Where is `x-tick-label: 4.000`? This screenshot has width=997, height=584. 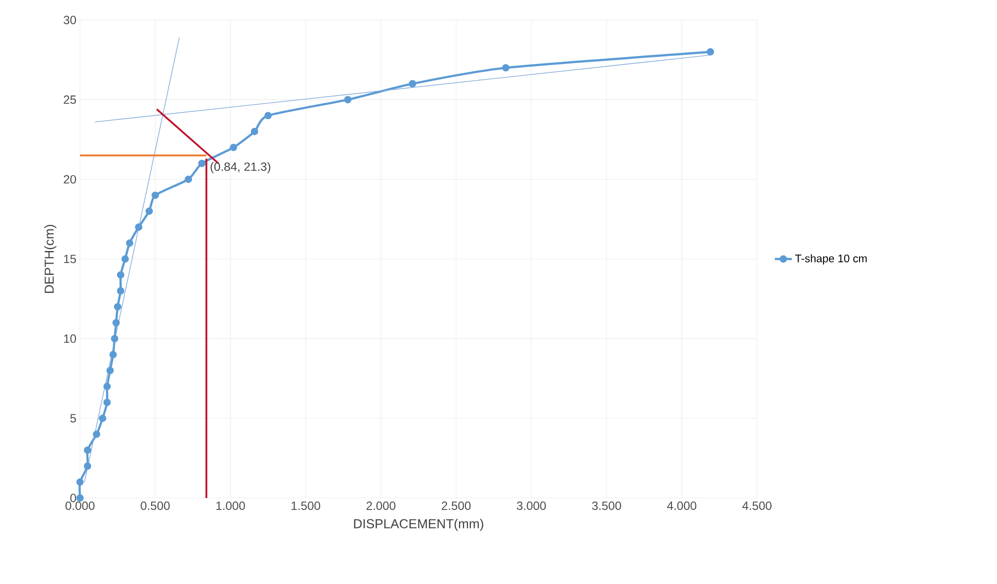
x-tick-label: 4.000 is located at coordinates (681, 506).